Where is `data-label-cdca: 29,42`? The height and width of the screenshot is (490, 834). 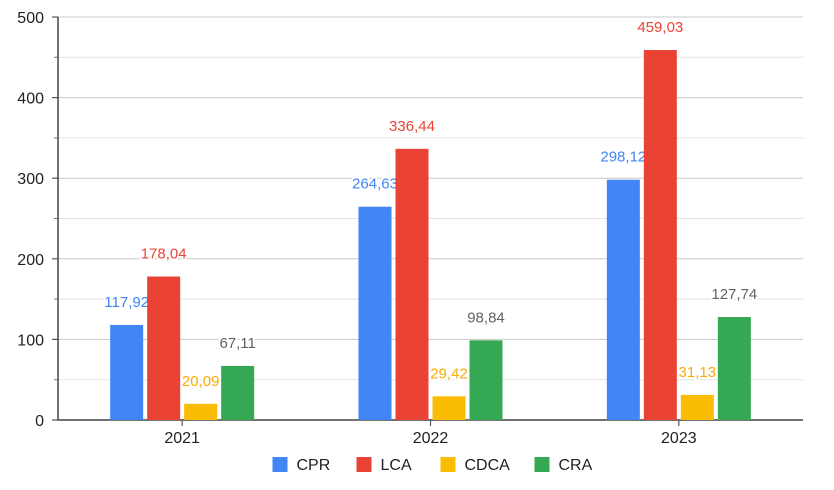
data-label-cdca: 29,42 is located at coordinates (449, 373).